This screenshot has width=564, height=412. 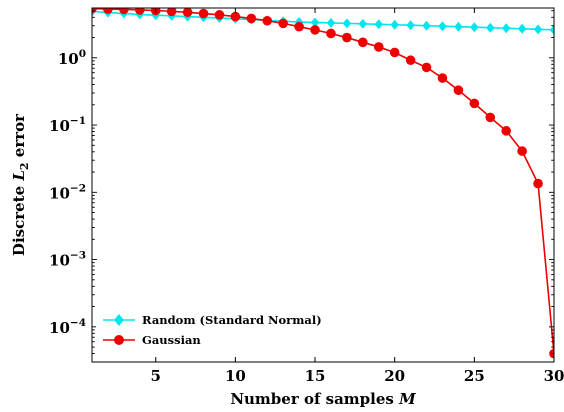 I want to click on y-tick-label: 10⁻³, so click(x=67, y=260).